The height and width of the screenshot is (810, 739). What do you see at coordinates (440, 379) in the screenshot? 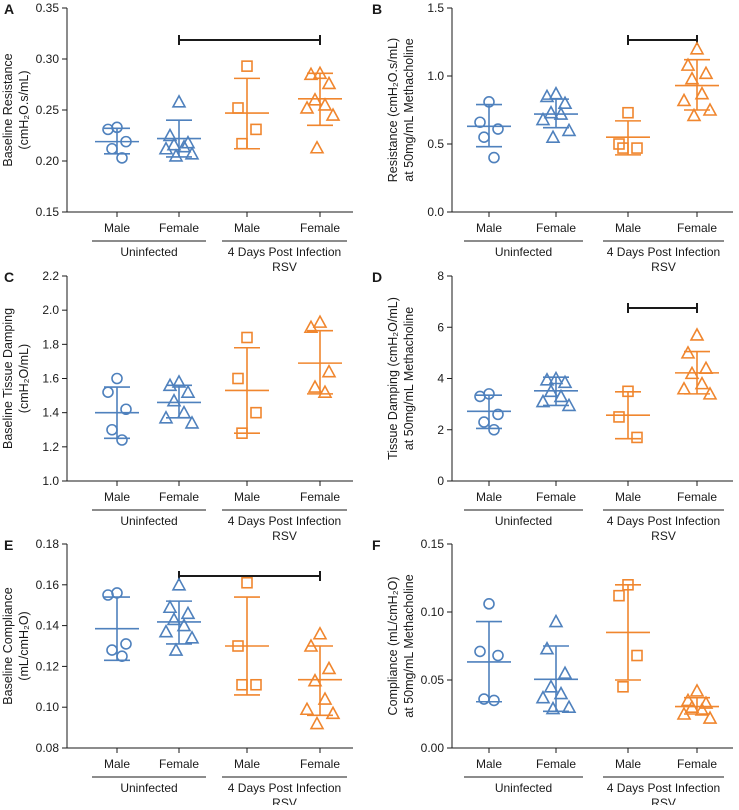
I see `y-tick-label: 4` at bounding box center [440, 379].